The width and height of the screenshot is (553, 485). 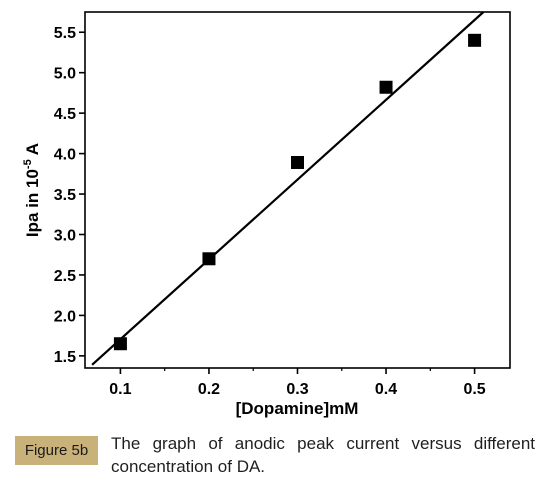 I want to click on y-axis-ticks: 1.5 2.0 2.5 3.0 3.5 4.0 4.5 5.0 5.5, so click(x=69, y=195).